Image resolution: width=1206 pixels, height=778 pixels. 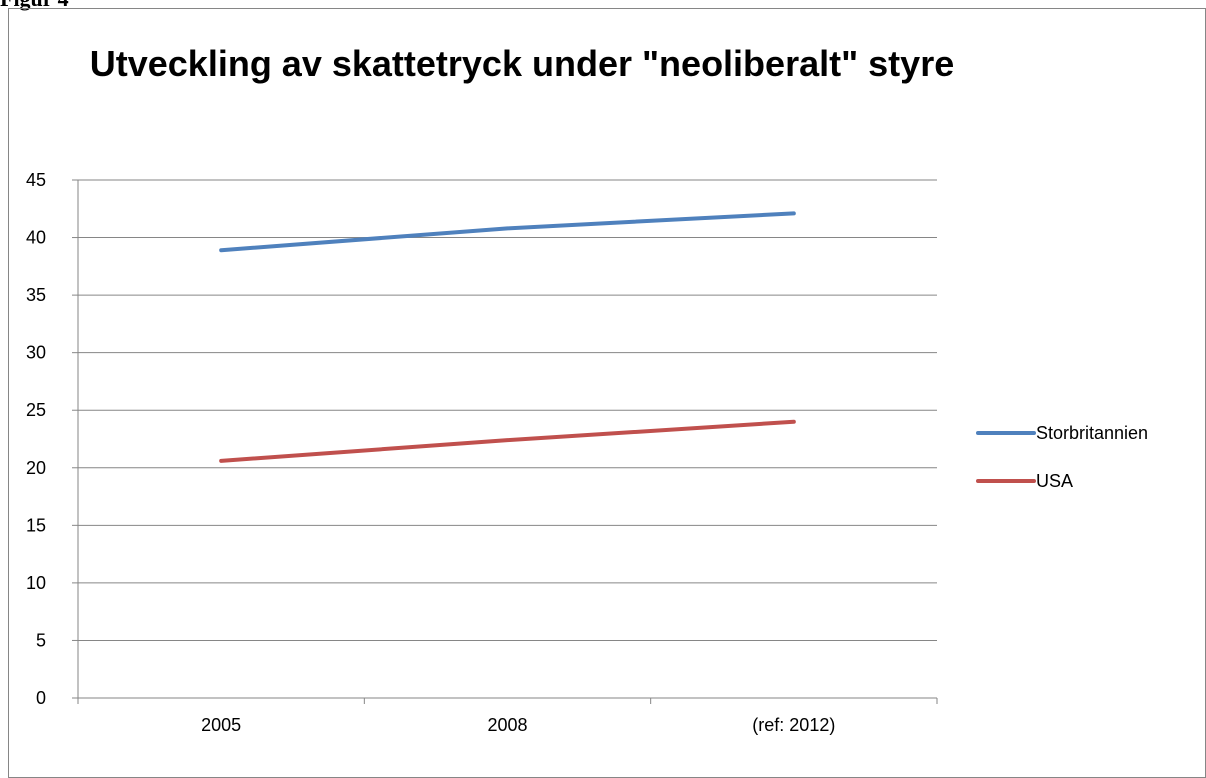 I want to click on y-tick-label: 30, so click(x=36, y=353).